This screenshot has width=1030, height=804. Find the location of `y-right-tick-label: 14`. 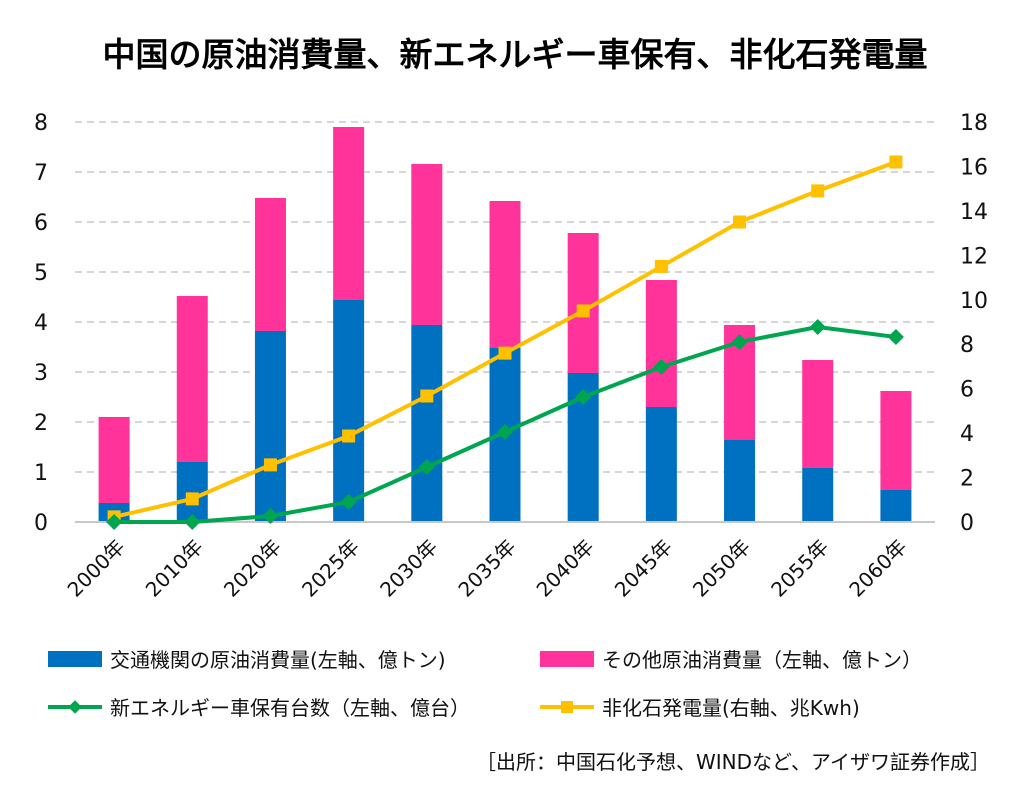

y-right-tick-label: 14 is located at coordinates (974, 212).